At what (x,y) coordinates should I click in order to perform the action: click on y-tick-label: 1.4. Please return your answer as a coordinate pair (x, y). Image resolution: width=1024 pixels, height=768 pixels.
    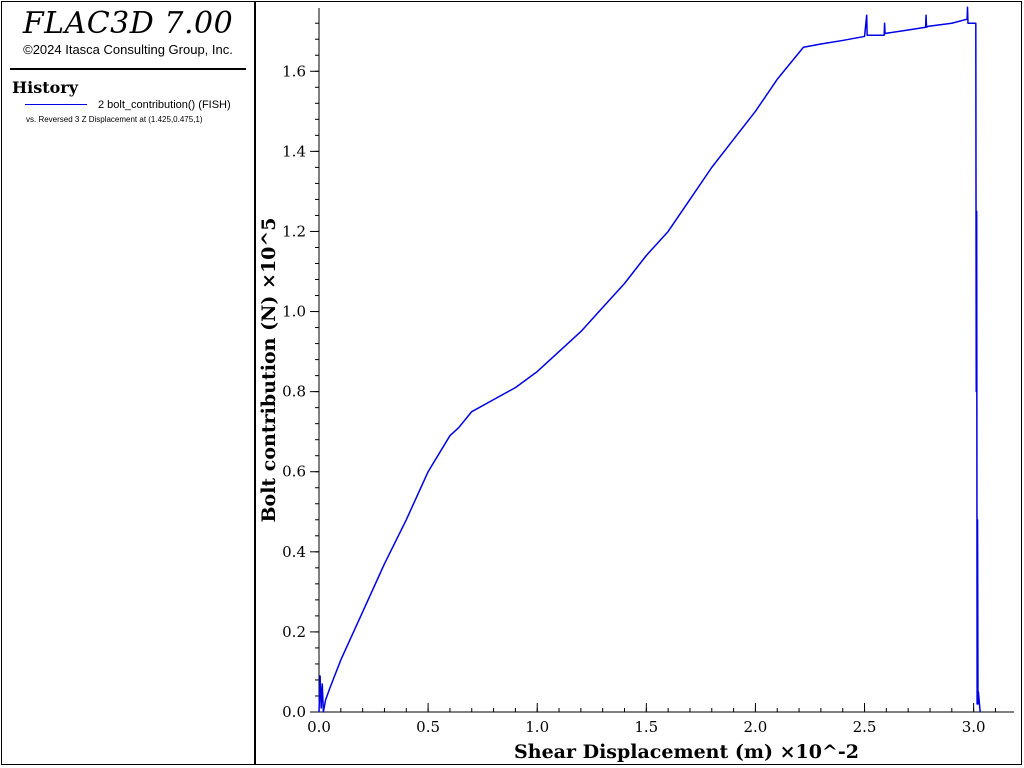
    Looking at the image, I should click on (294, 151).